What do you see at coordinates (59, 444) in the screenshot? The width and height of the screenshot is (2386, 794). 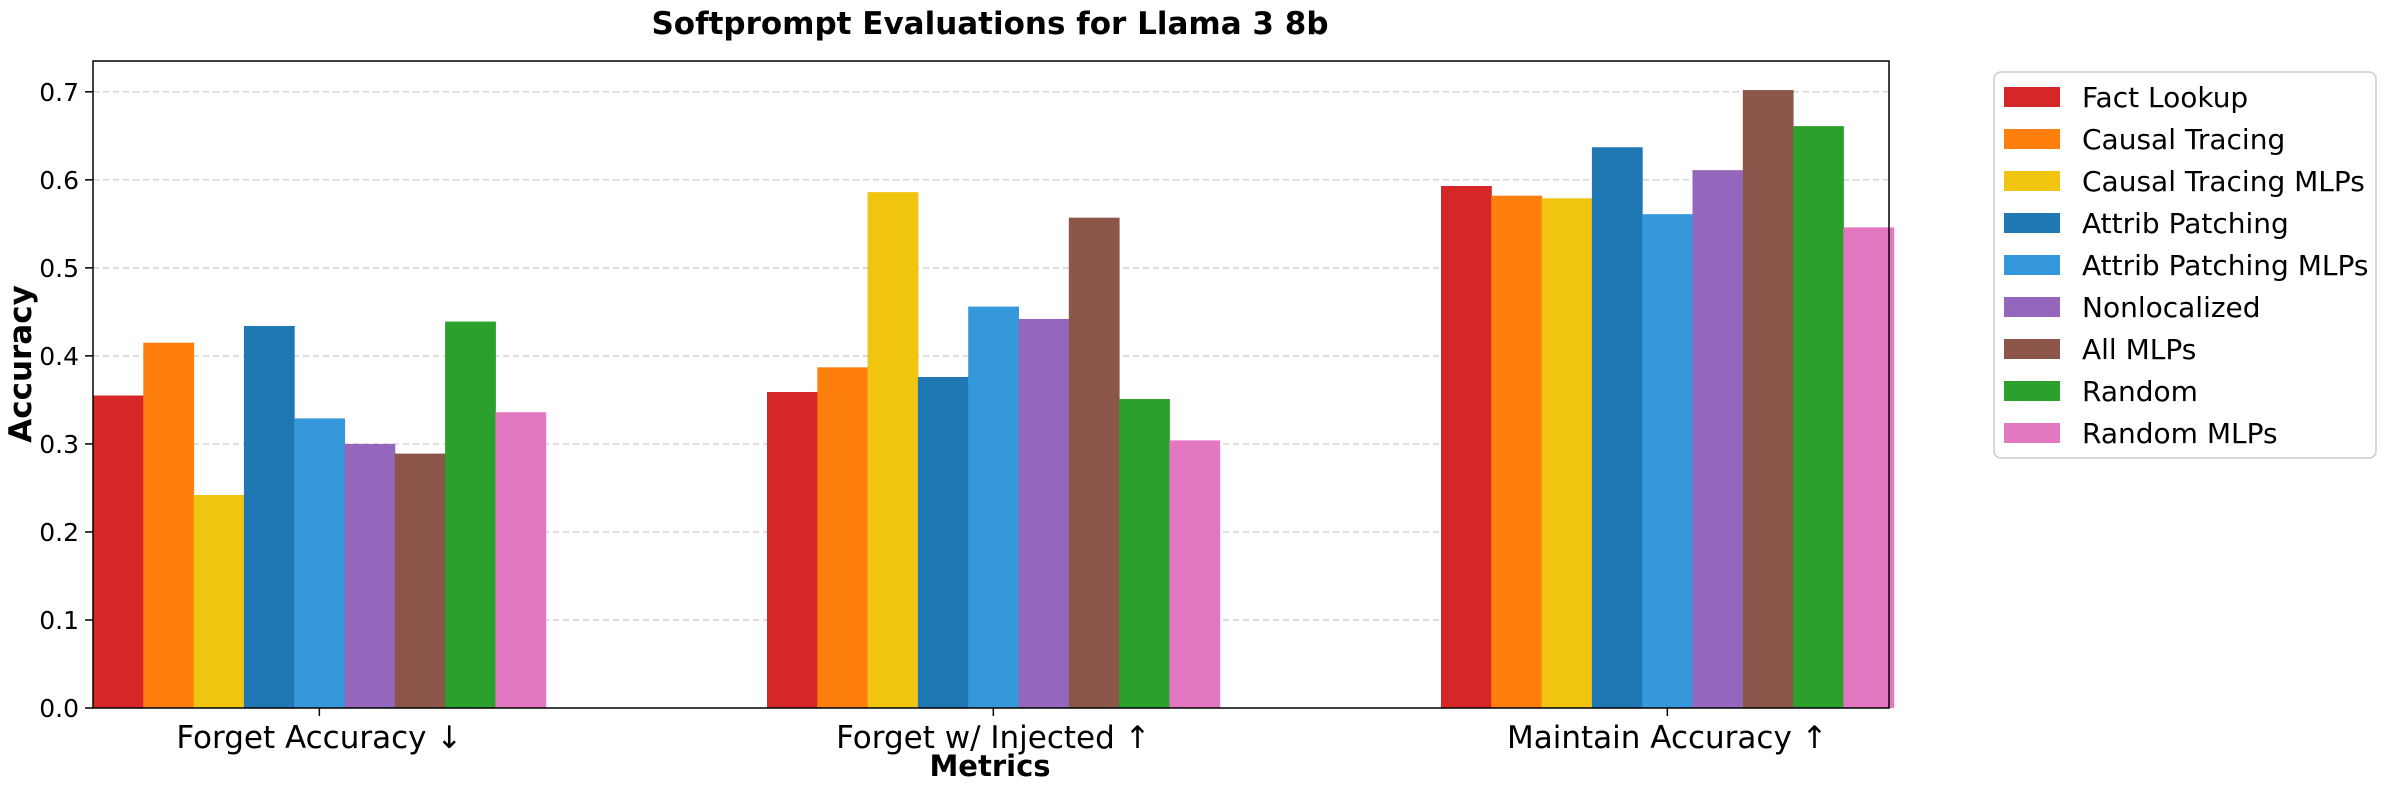 I see `y-tick-label: 0.3` at bounding box center [59, 444].